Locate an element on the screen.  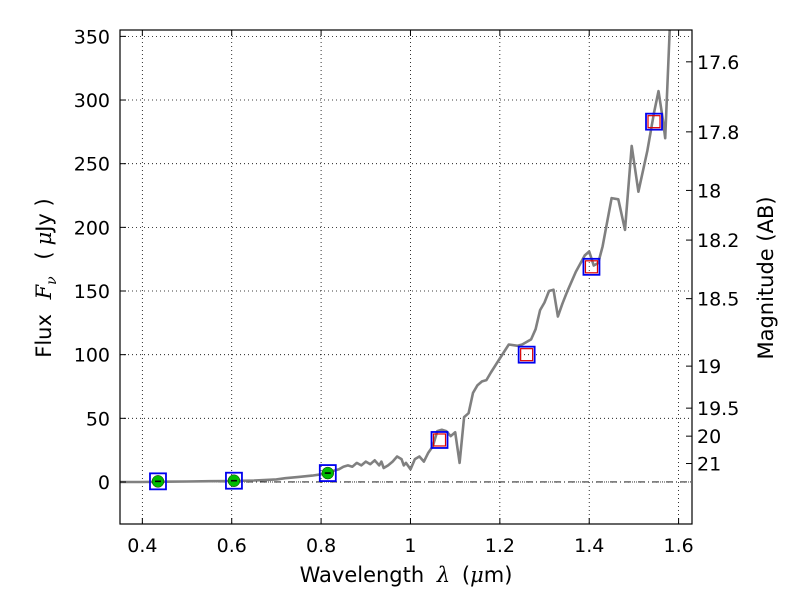
x-tick-label: 0.4 is located at coordinates (142, 546).